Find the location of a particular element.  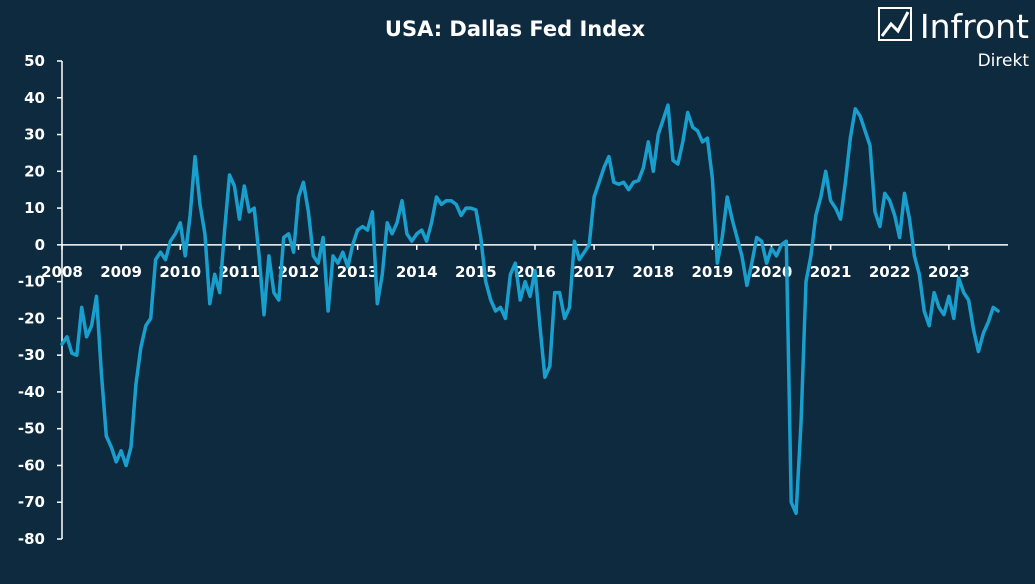

x-tick-label: 2011 is located at coordinates (240, 272).